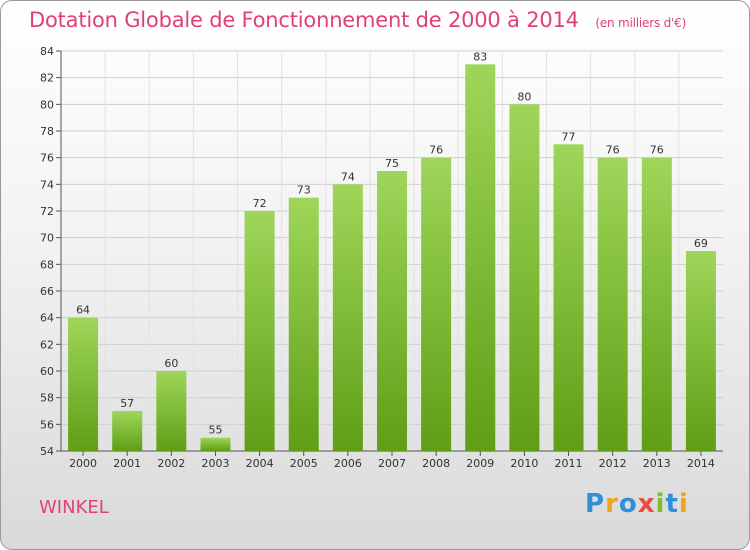  What do you see at coordinates (348, 463) in the screenshot?
I see `x-tick-label: 2006` at bounding box center [348, 463].